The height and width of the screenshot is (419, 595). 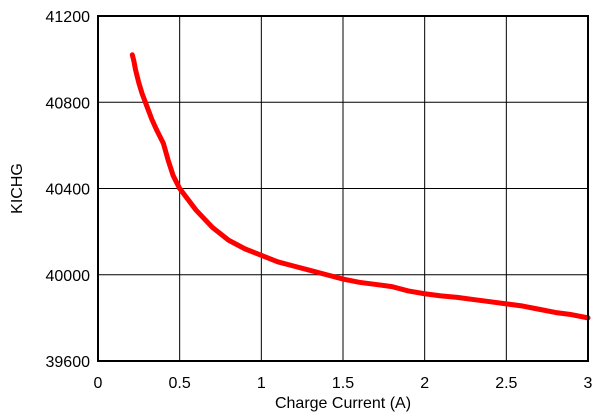 What do you see at coordinates (17, 188) in the screenshot?
I see `y-axis-label: KICHG` at bounding box center [17, 188].